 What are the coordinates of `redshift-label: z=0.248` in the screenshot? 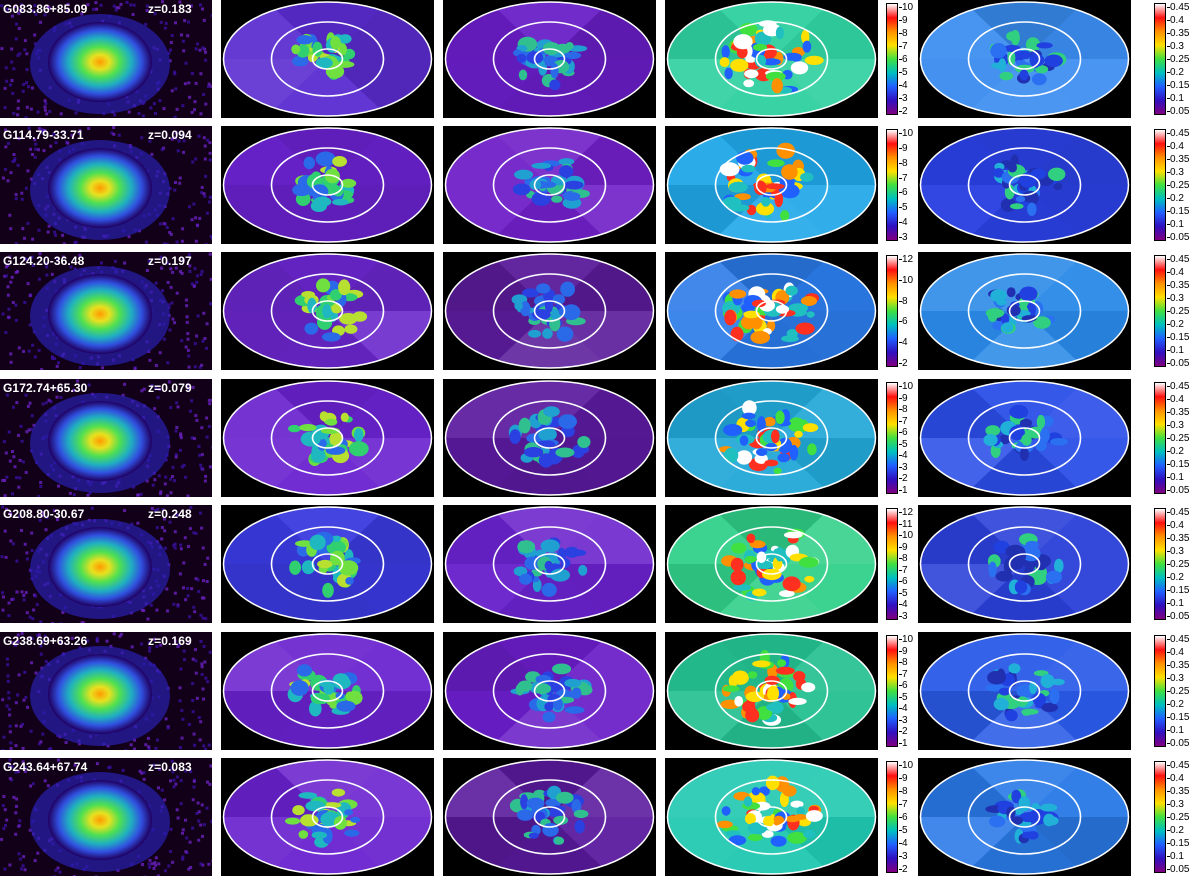 It's located at (170, 514).